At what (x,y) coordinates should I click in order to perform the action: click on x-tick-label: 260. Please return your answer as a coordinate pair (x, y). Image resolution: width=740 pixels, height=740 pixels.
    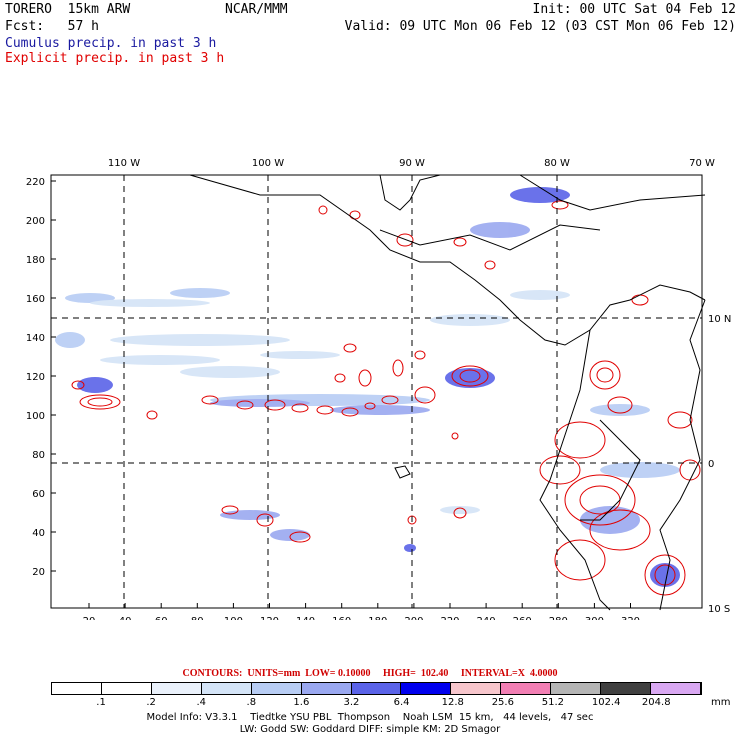
    Looking at the image, I should click on (522, 618).